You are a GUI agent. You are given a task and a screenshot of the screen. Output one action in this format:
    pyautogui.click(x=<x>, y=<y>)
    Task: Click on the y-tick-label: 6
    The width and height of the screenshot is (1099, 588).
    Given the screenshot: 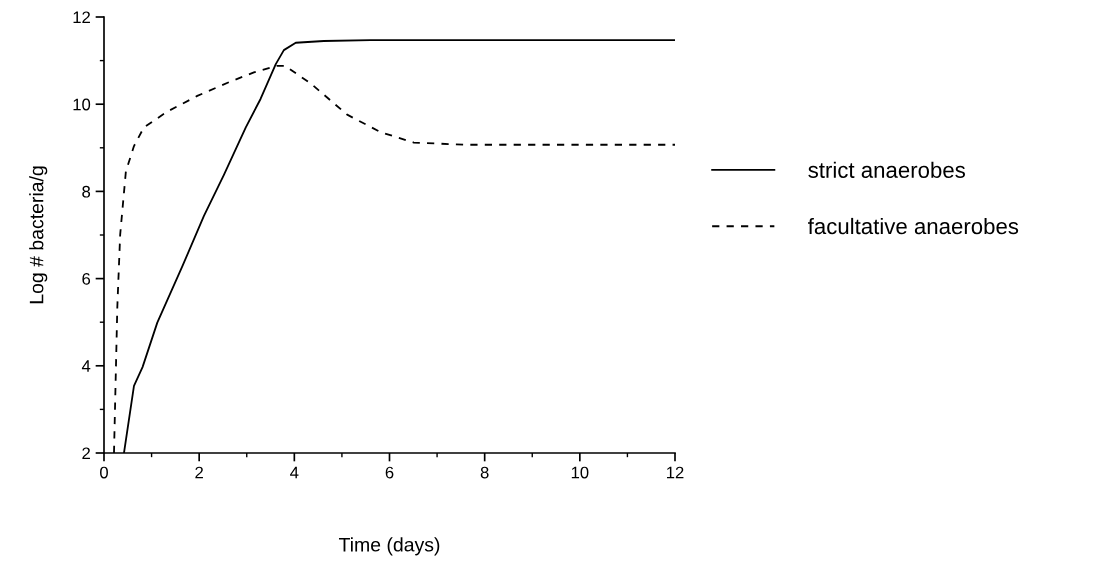 What is the action you would take?
    pyautogui.click(x=86, y=279)
    